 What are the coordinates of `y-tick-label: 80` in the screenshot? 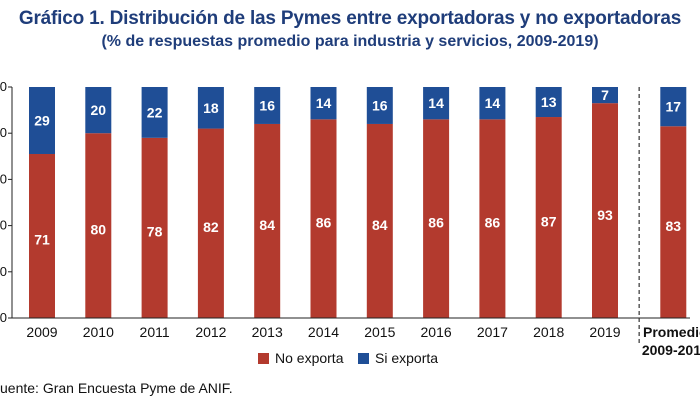 It's located at (3, 132).